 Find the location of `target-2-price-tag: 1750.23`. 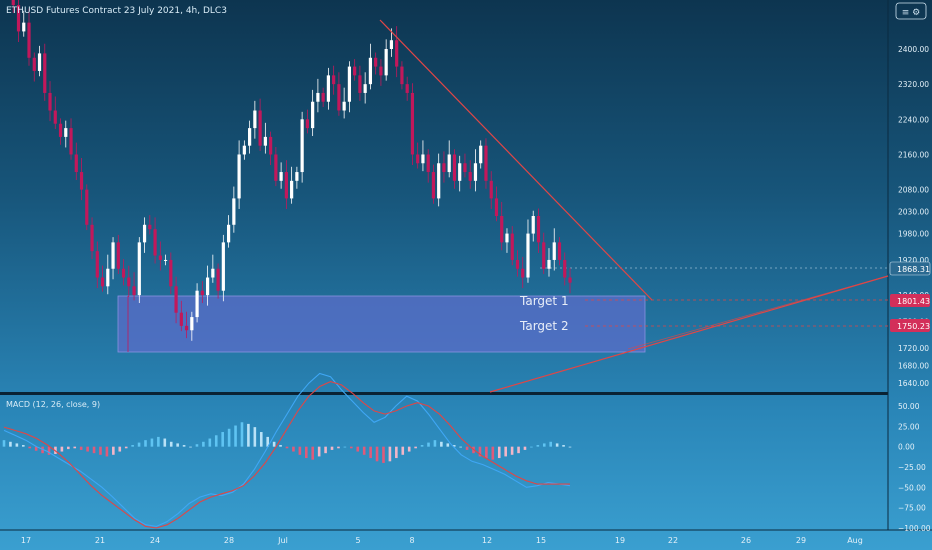

target-2-price-tag: 1750.23 is located at coordinates (910, 325).